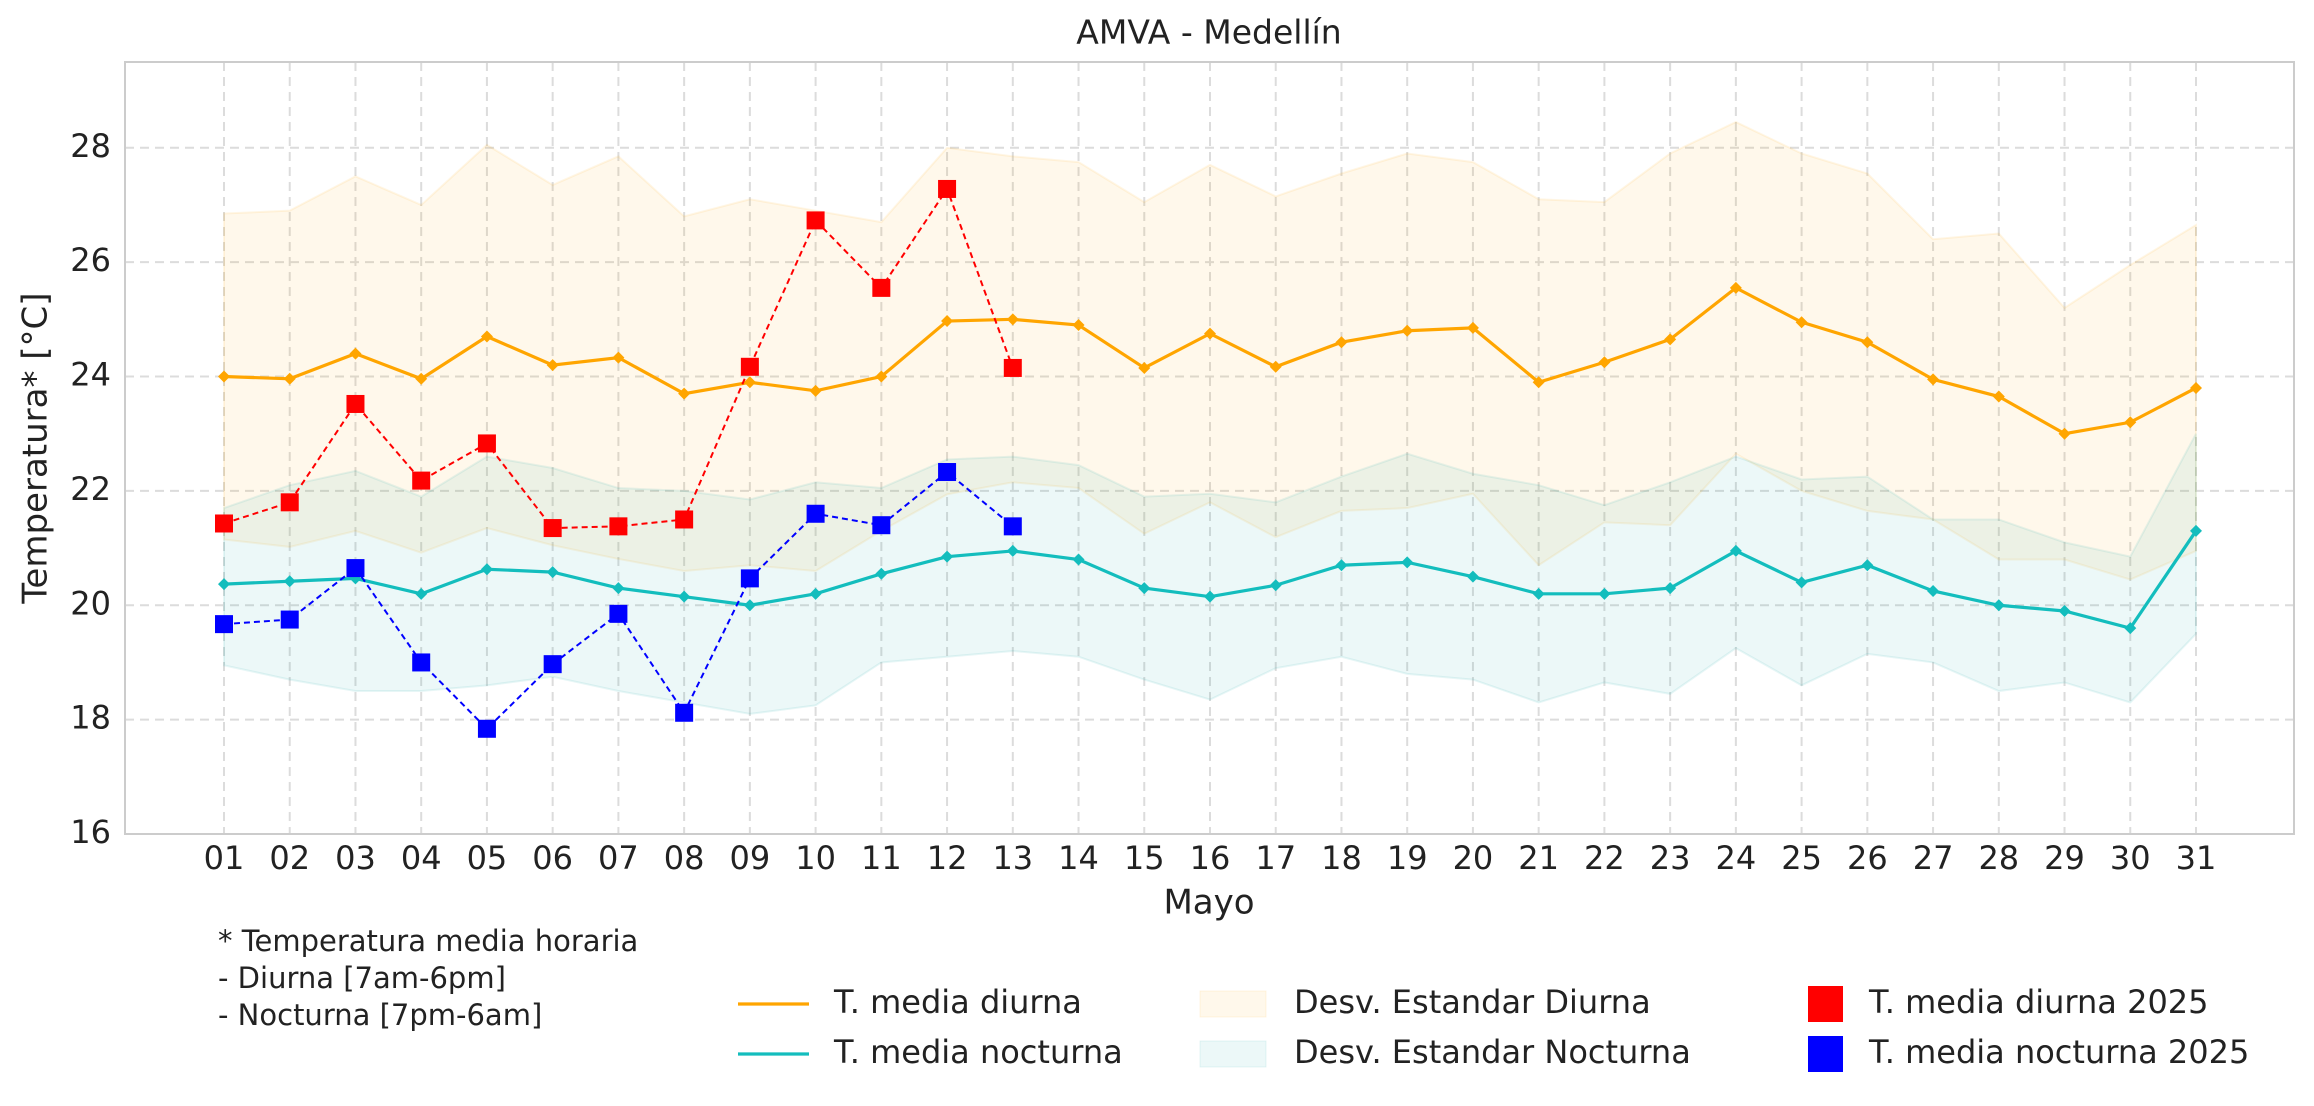 This screenshot has height=1106, width=2314. I want to click on y-tick-label: 26, so click(90, 260).